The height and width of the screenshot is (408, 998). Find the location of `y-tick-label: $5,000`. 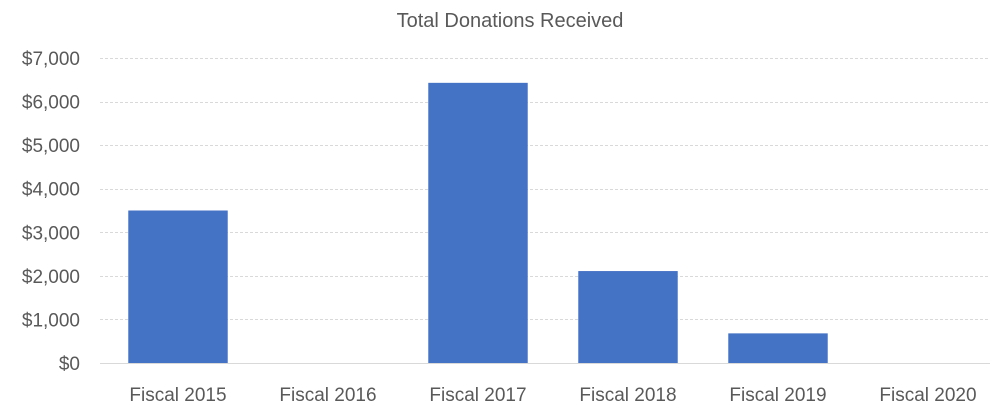

y-tick-label: $5,000 is located at coordinates (51, 146).